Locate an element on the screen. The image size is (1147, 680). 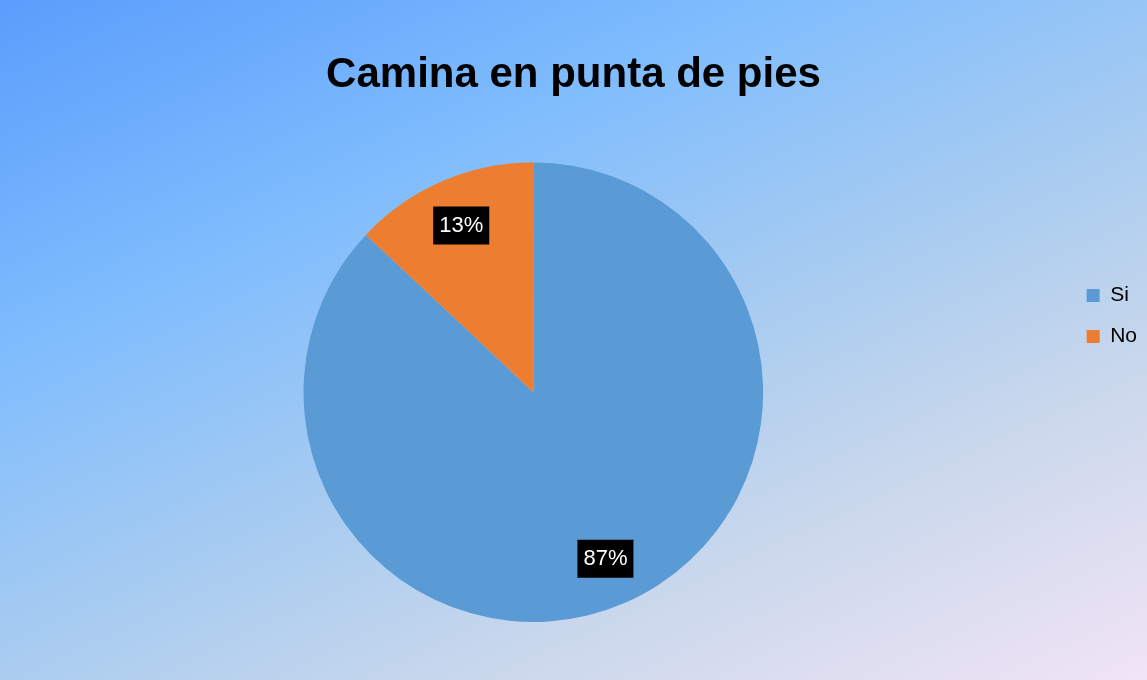
data-label: 87% is located at coordinates (605, 557).